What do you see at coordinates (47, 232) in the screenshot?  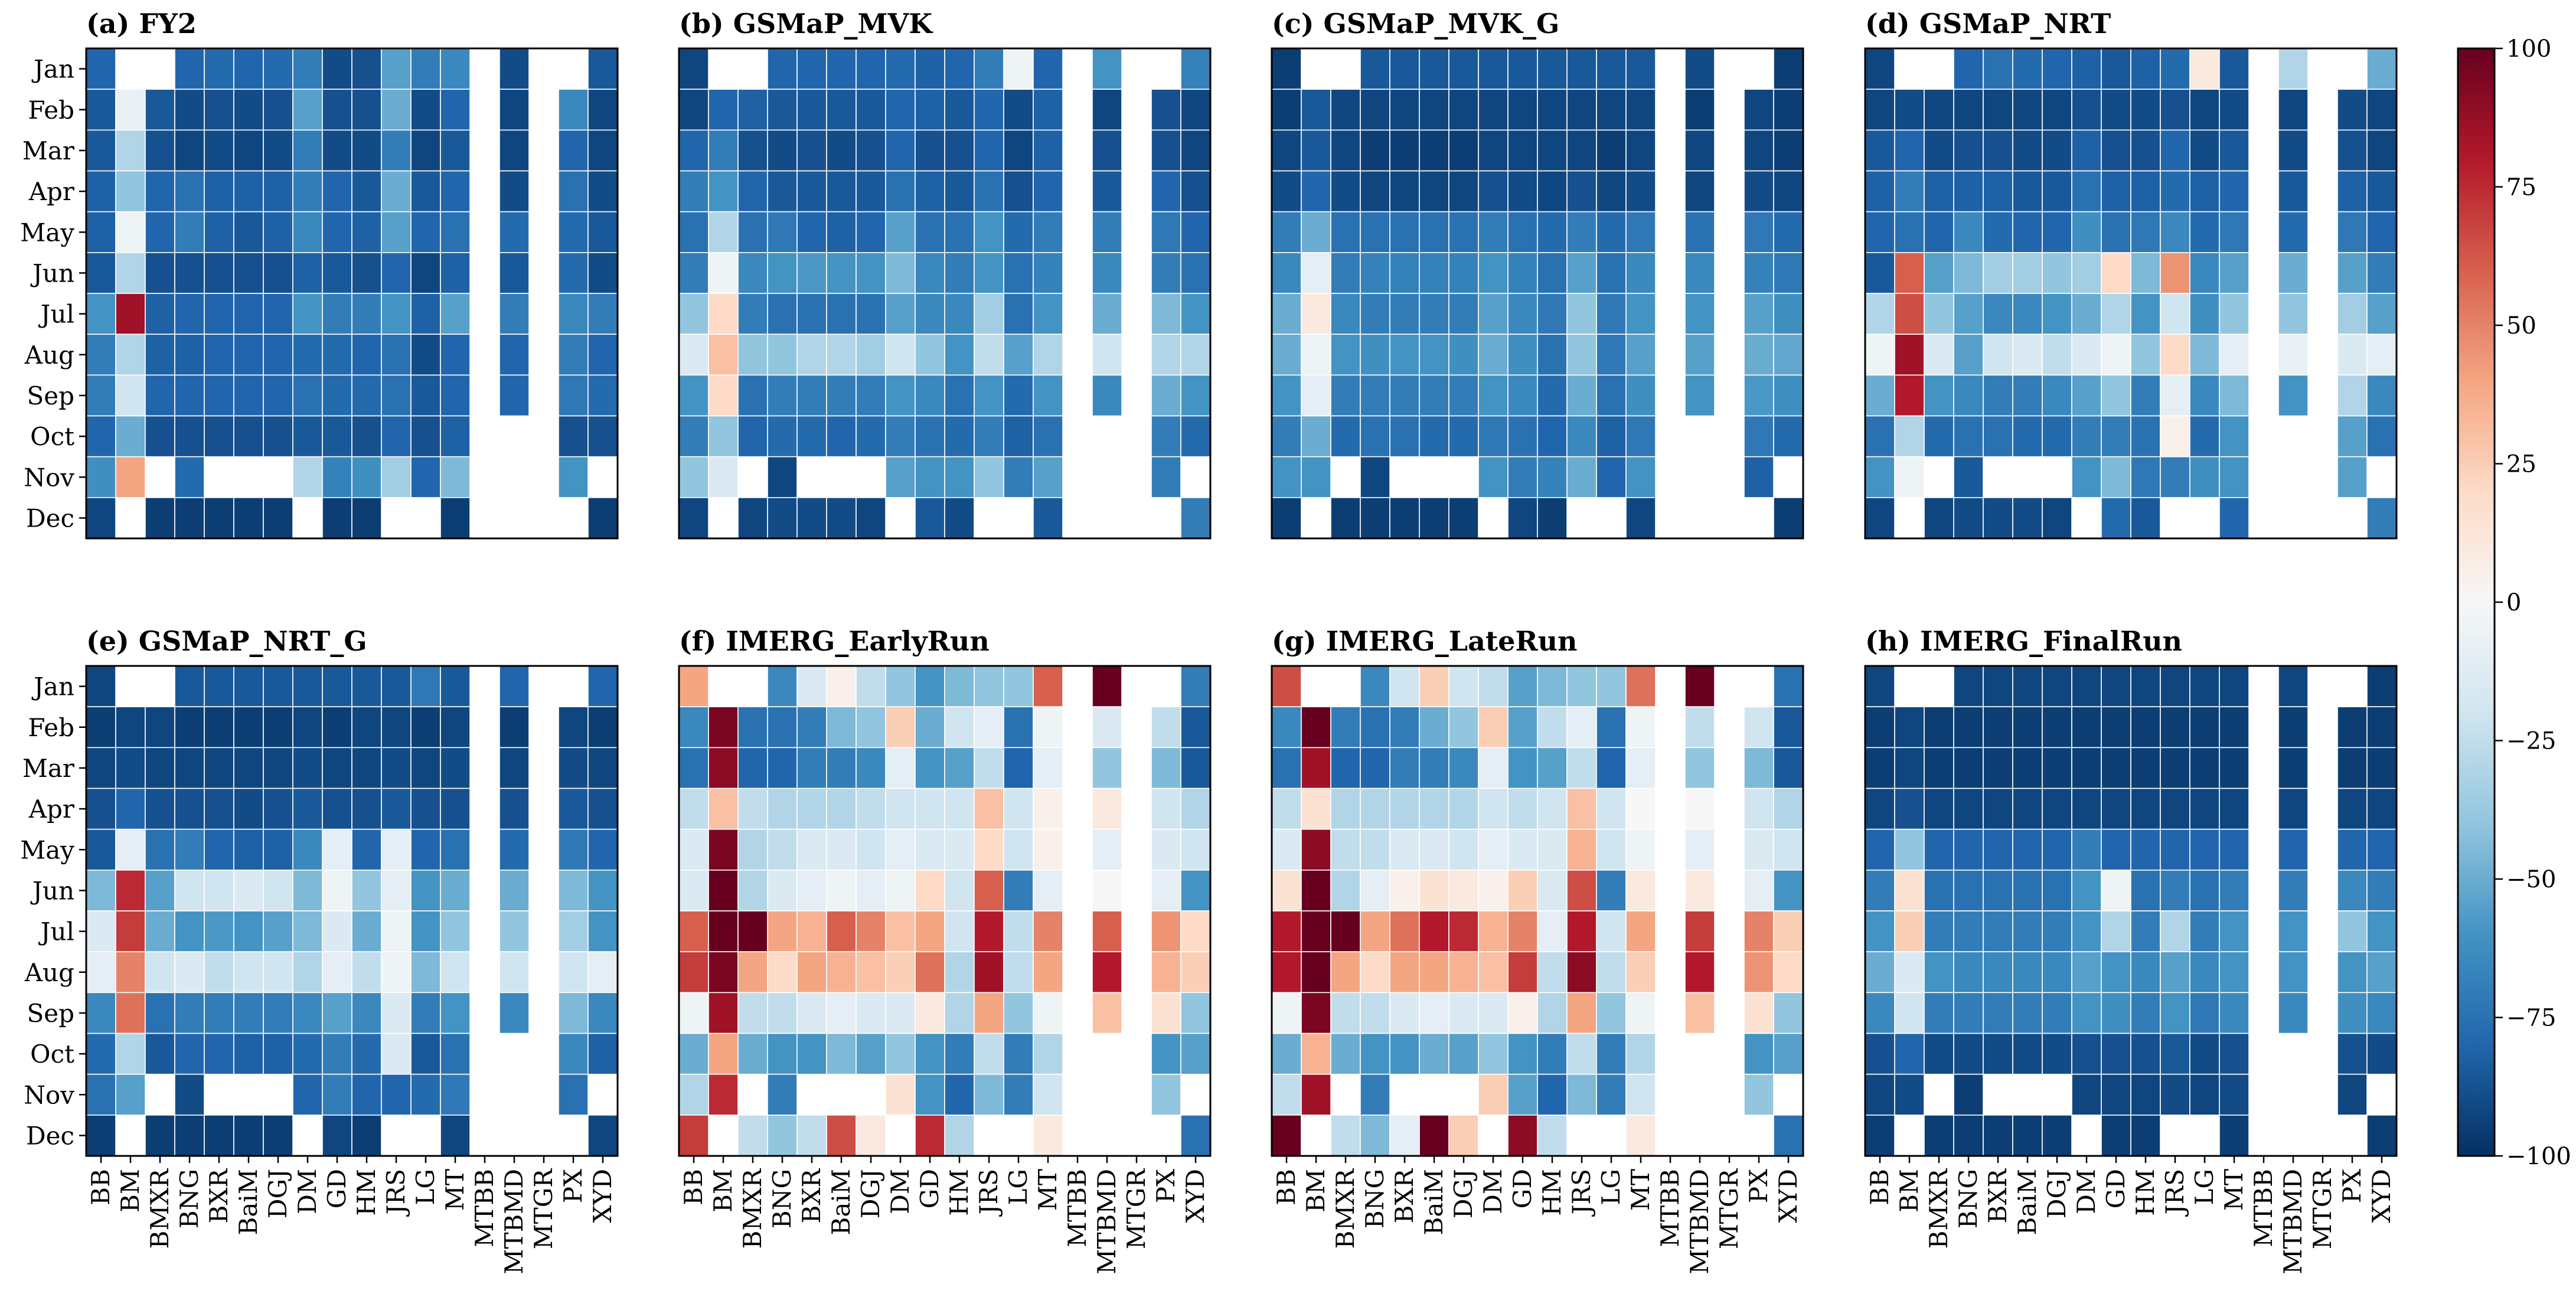 I see `y-tick-label: May` at bounding box center [47, 232].